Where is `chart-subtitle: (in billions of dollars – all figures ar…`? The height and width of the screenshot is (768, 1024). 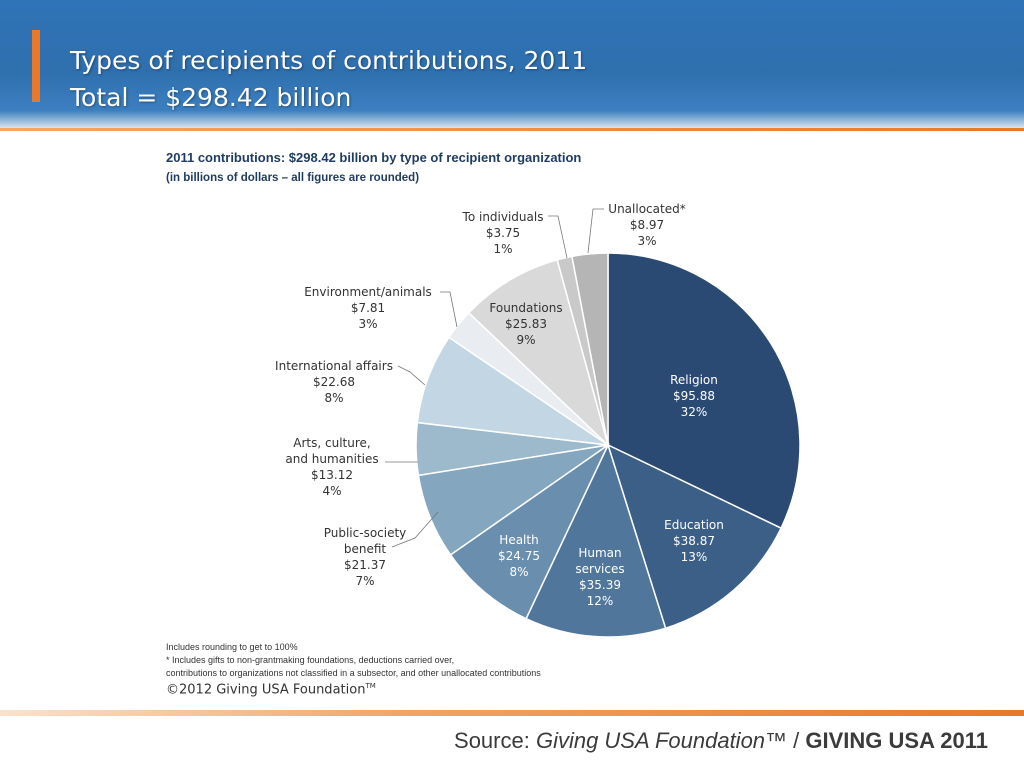
chart-subtitle: (in billions of dollars – all figures ar… is located at coordinates (293, 178).